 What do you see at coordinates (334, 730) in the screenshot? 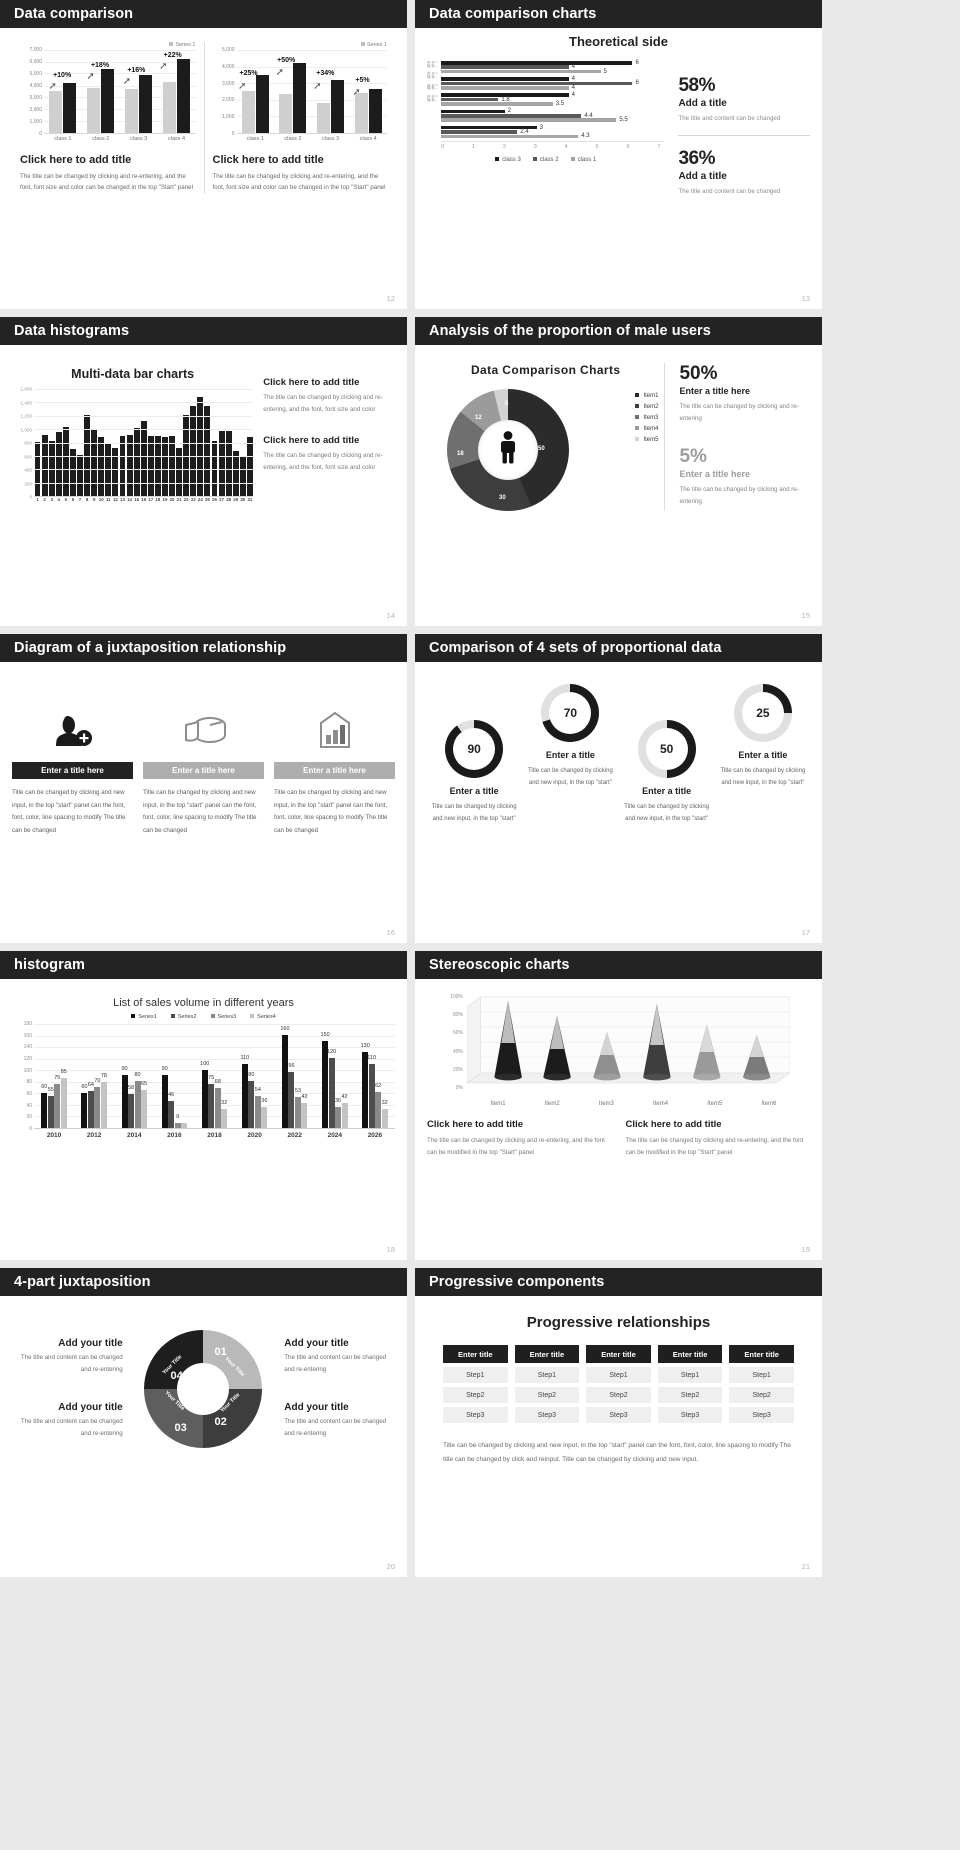
I see `building-chart-icon` at bounding box center [334, 730].